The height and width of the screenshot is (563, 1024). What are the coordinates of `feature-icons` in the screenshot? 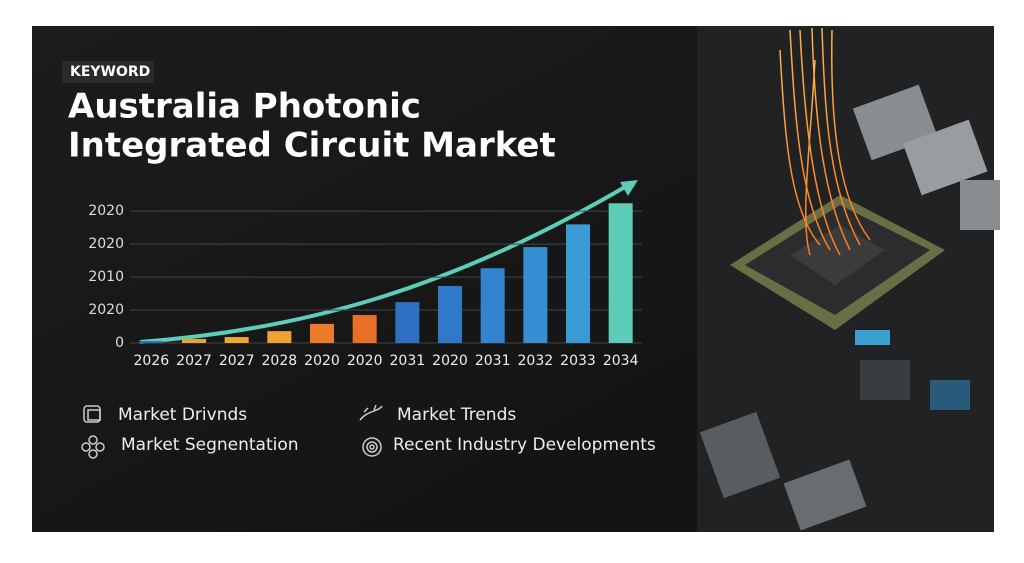 It's located at (232, 431).